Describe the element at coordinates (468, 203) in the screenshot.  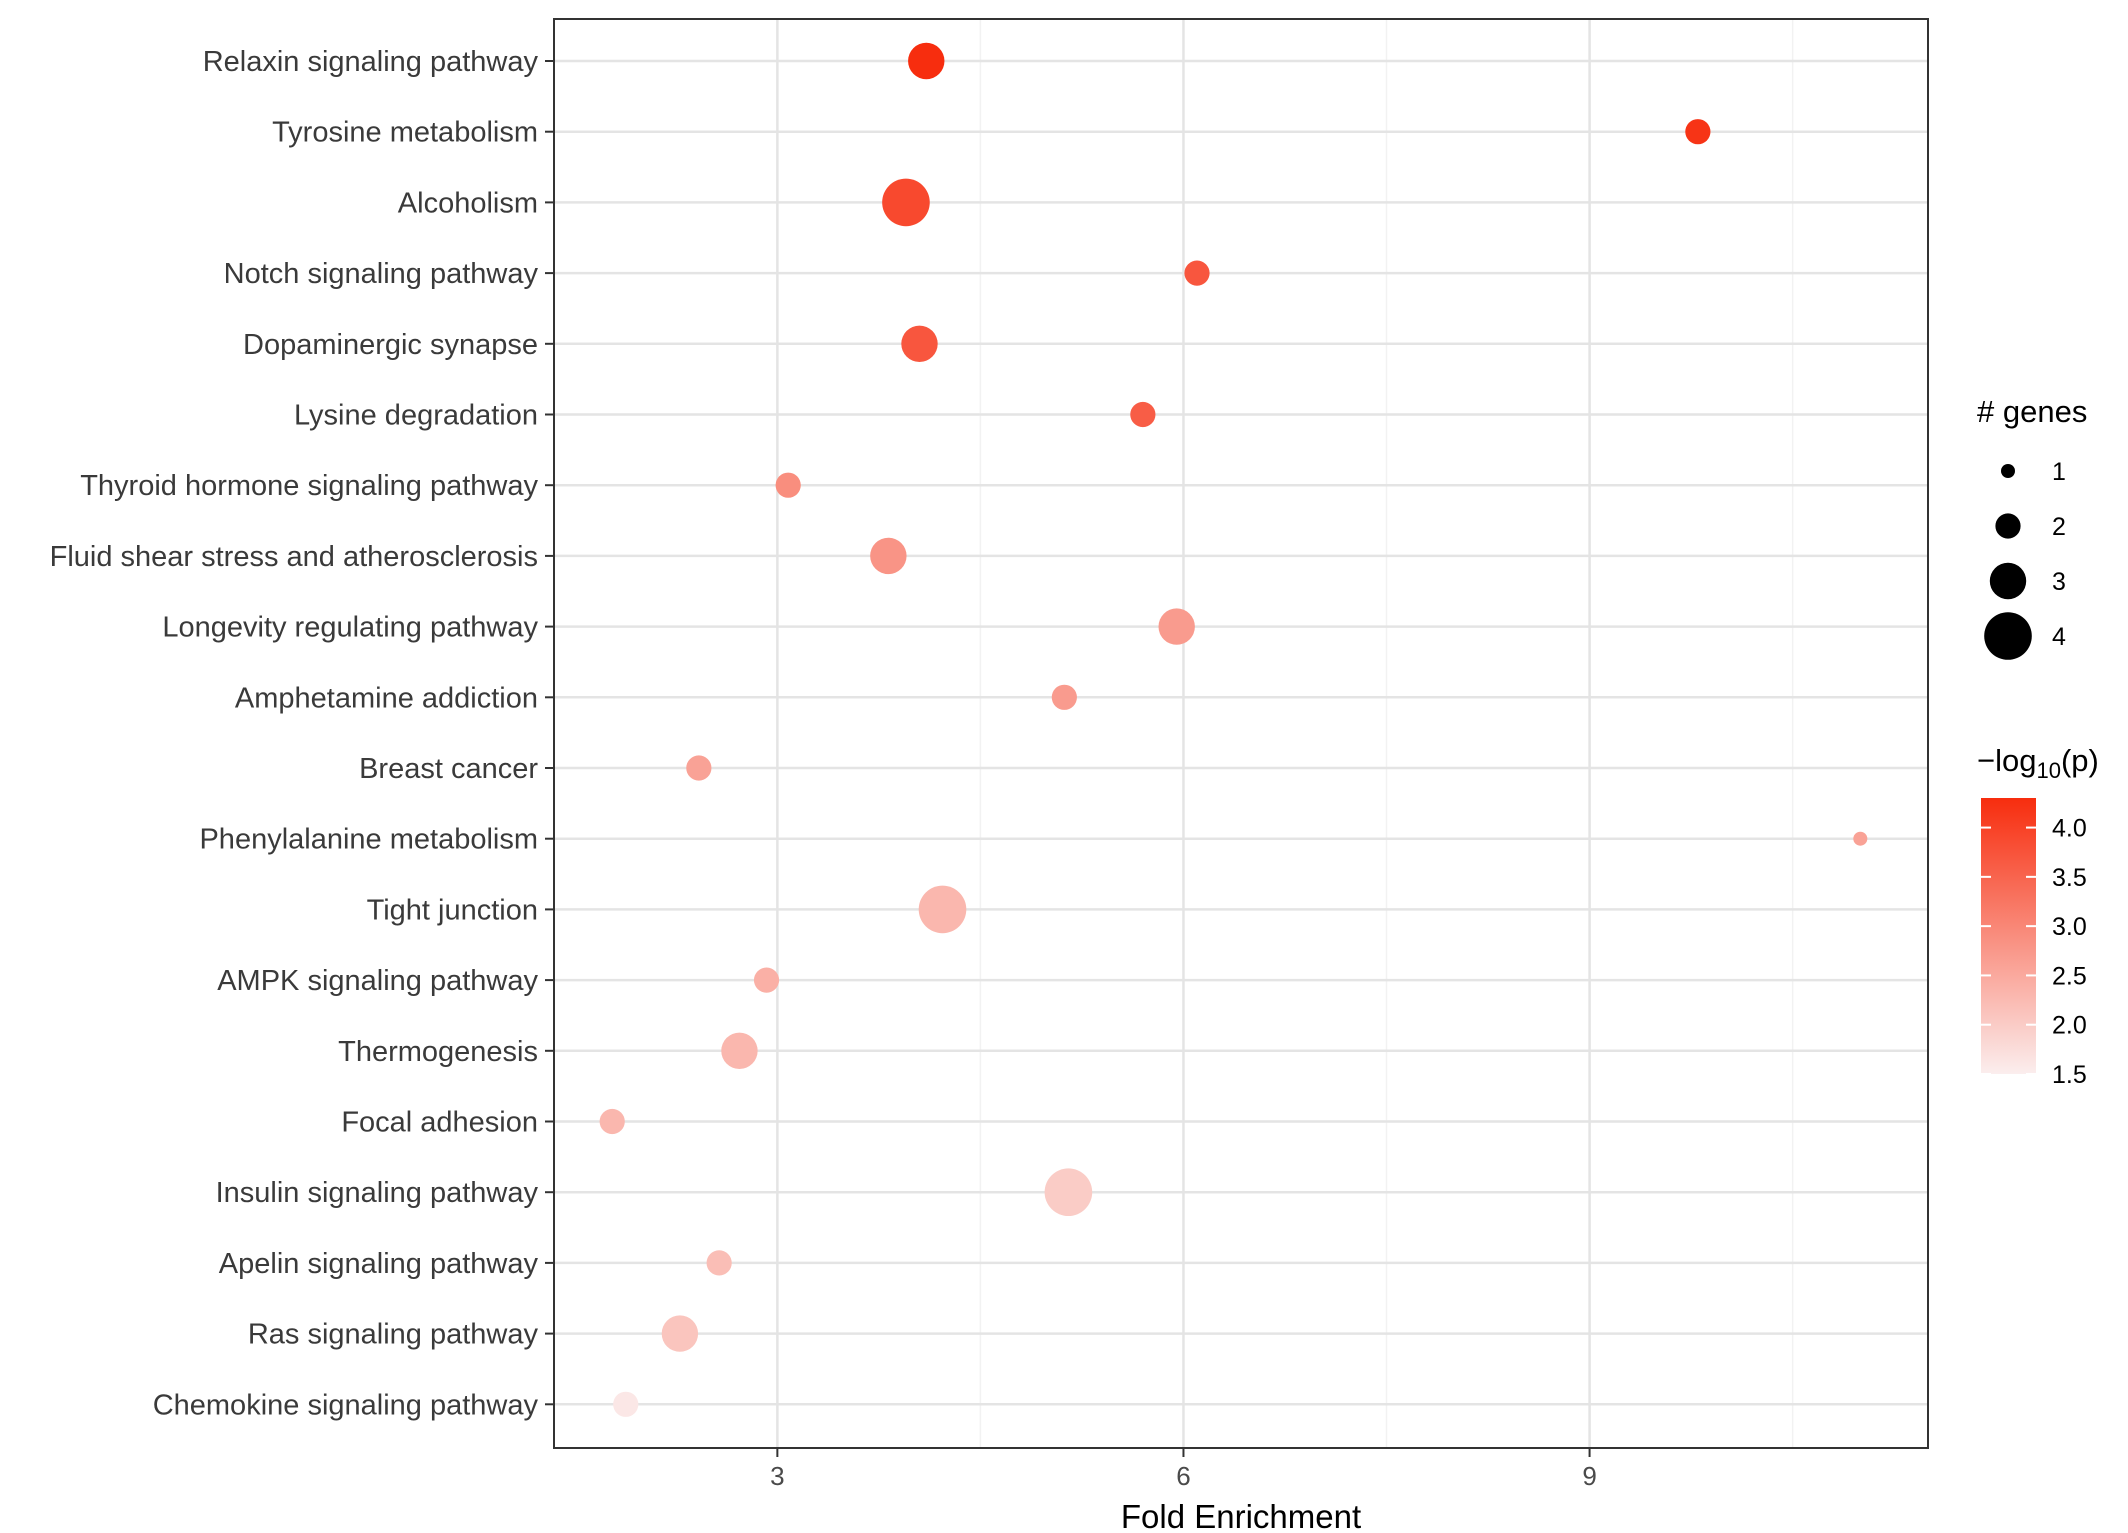
I see `y-tick-label: Alcoholism` at that location.